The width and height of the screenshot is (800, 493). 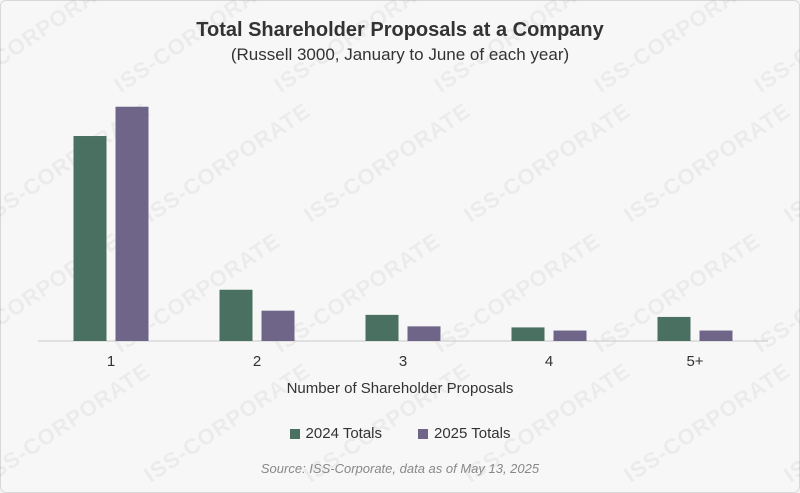 I want to click on x-tick-label: 5+, so click(x=694, y=361).